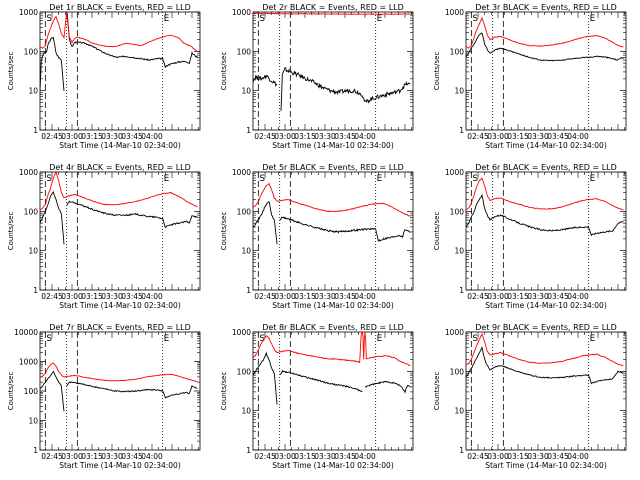  What do you see at coordinates (333, 167) in the screenshot?
I see `panel-title: Det 5r BLACK = Events, RED = LLD` at bounding box center [333, 167].